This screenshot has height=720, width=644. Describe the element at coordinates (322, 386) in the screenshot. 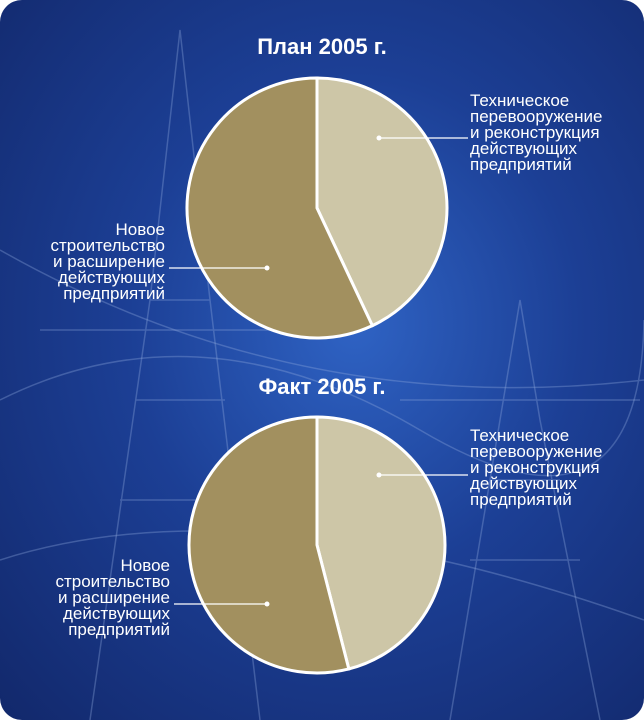

I see `chart-title: Факт 2005 г.` at that location.